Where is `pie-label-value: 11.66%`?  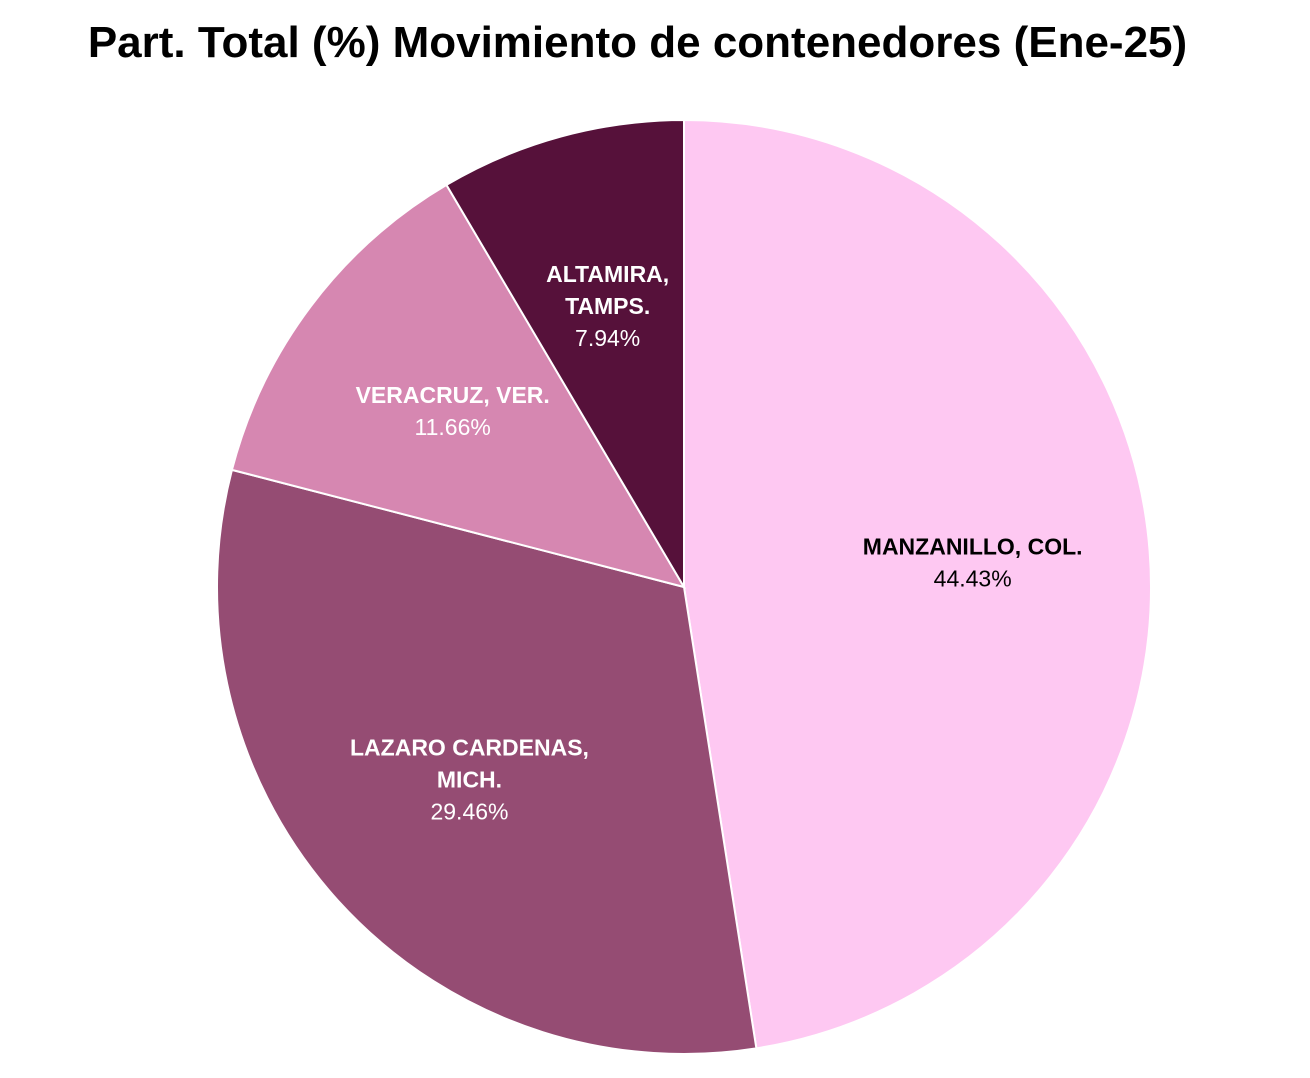 pie-label-value: 11.66% is located at coordinates (453, 427).